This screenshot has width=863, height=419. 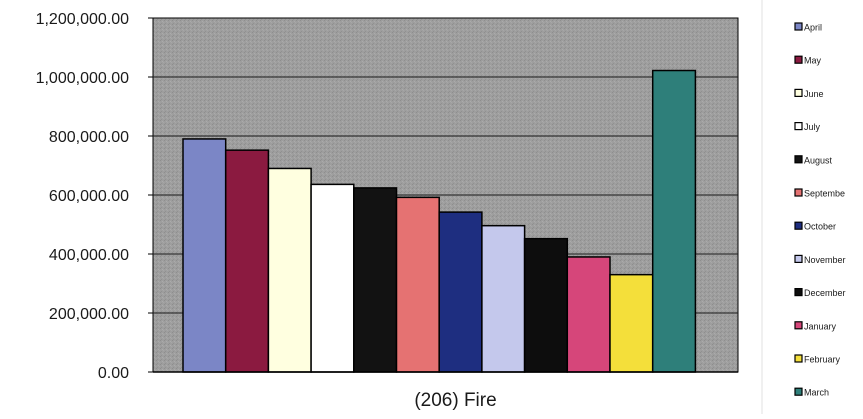 I want to click on bar-august, so click(x=375, y=280).